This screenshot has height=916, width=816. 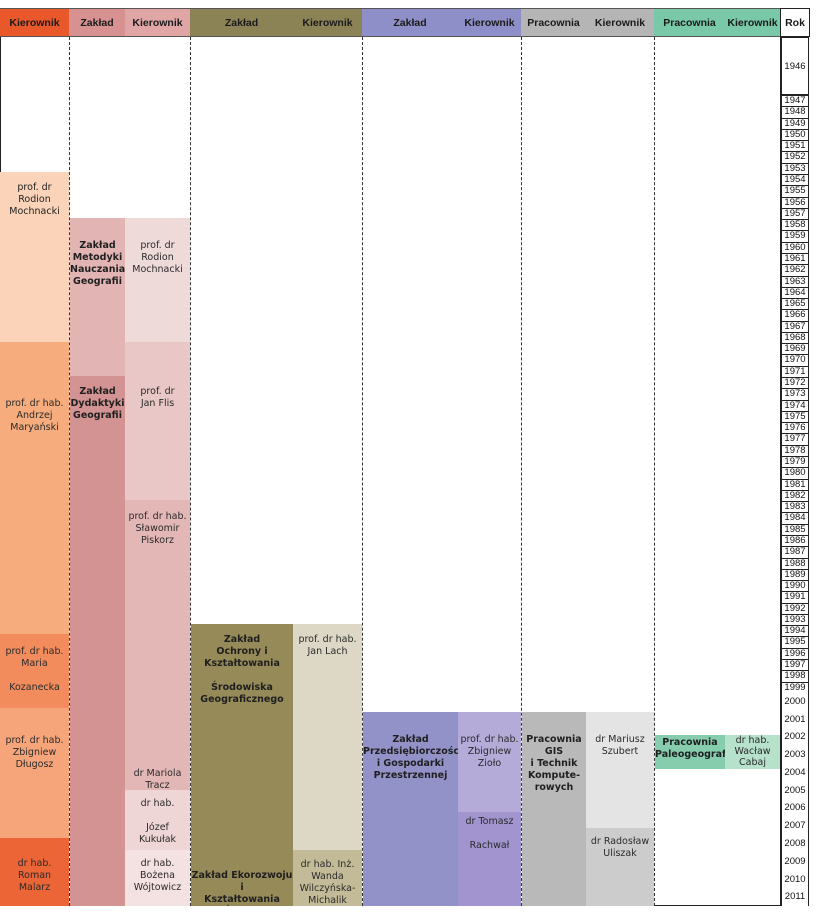 I want to click on year-1983: 1983, so click(x=795, y=507).